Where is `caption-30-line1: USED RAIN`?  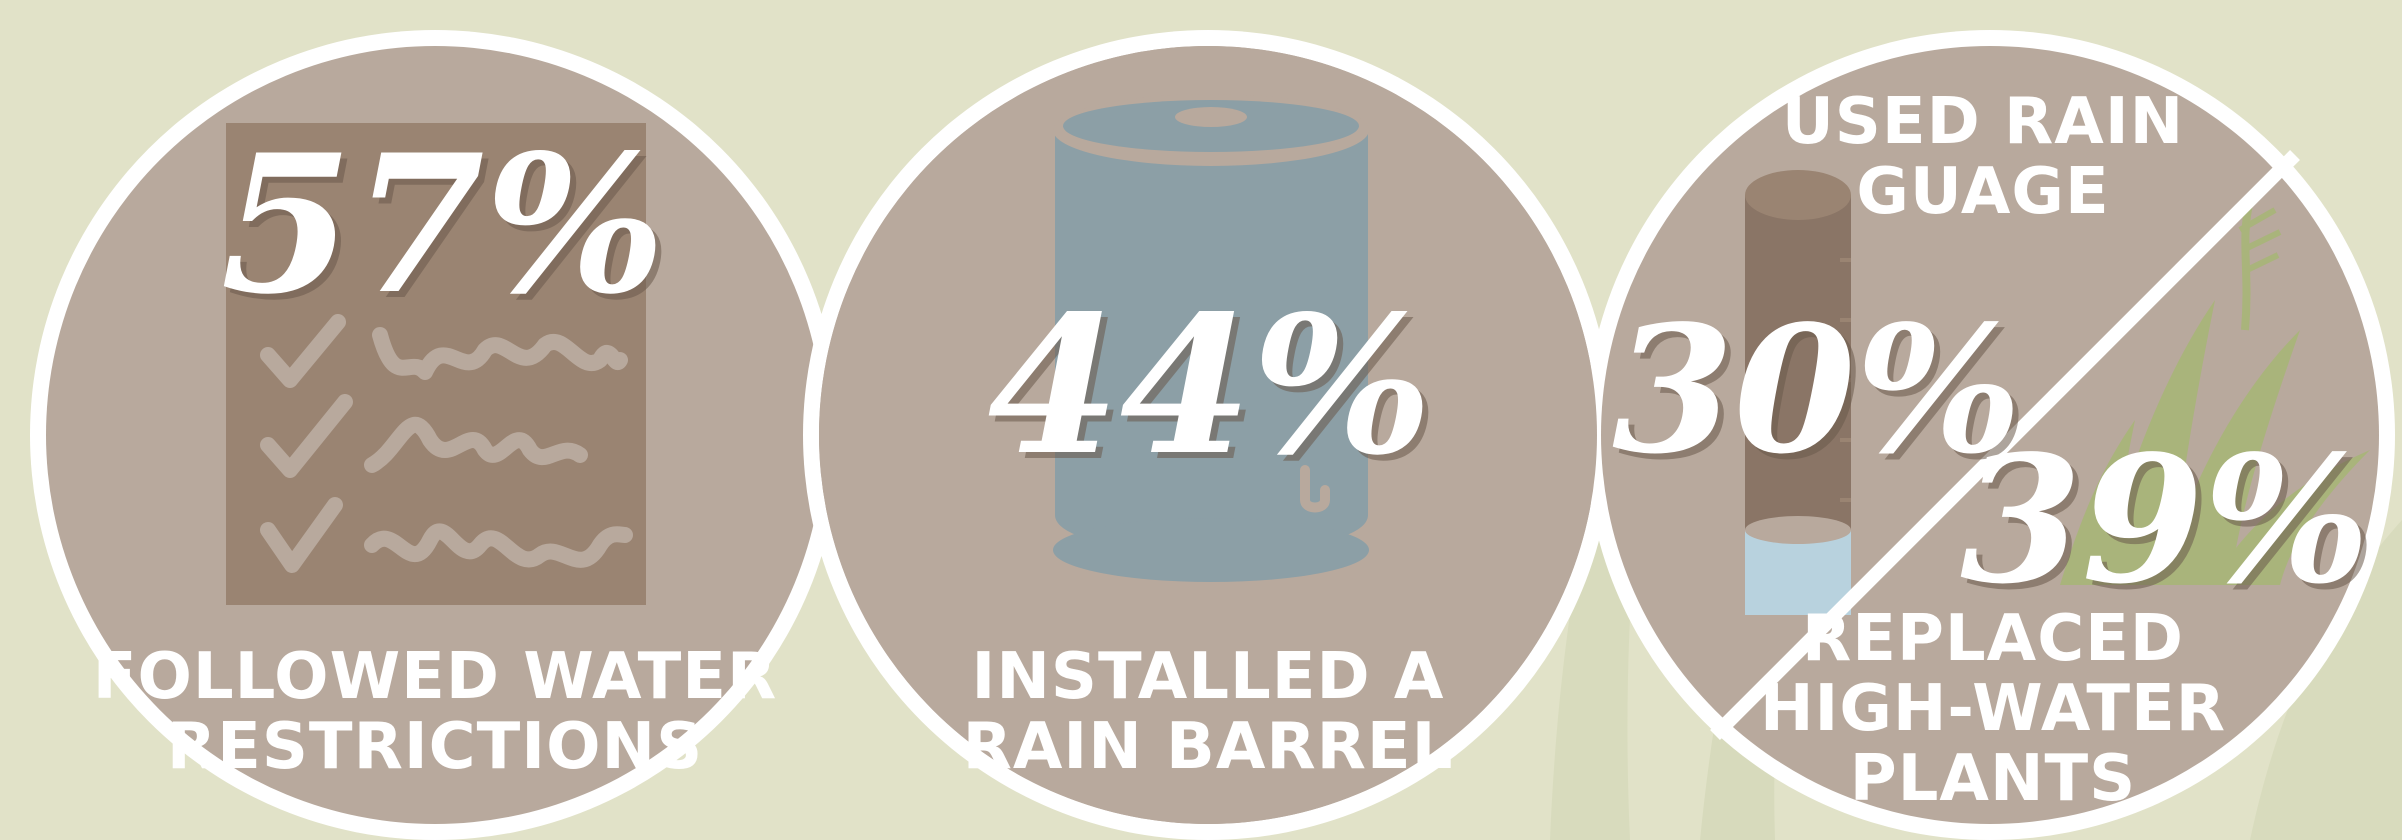
caption-30-line1: USED RAIN is located at coordinates (1983, 122).